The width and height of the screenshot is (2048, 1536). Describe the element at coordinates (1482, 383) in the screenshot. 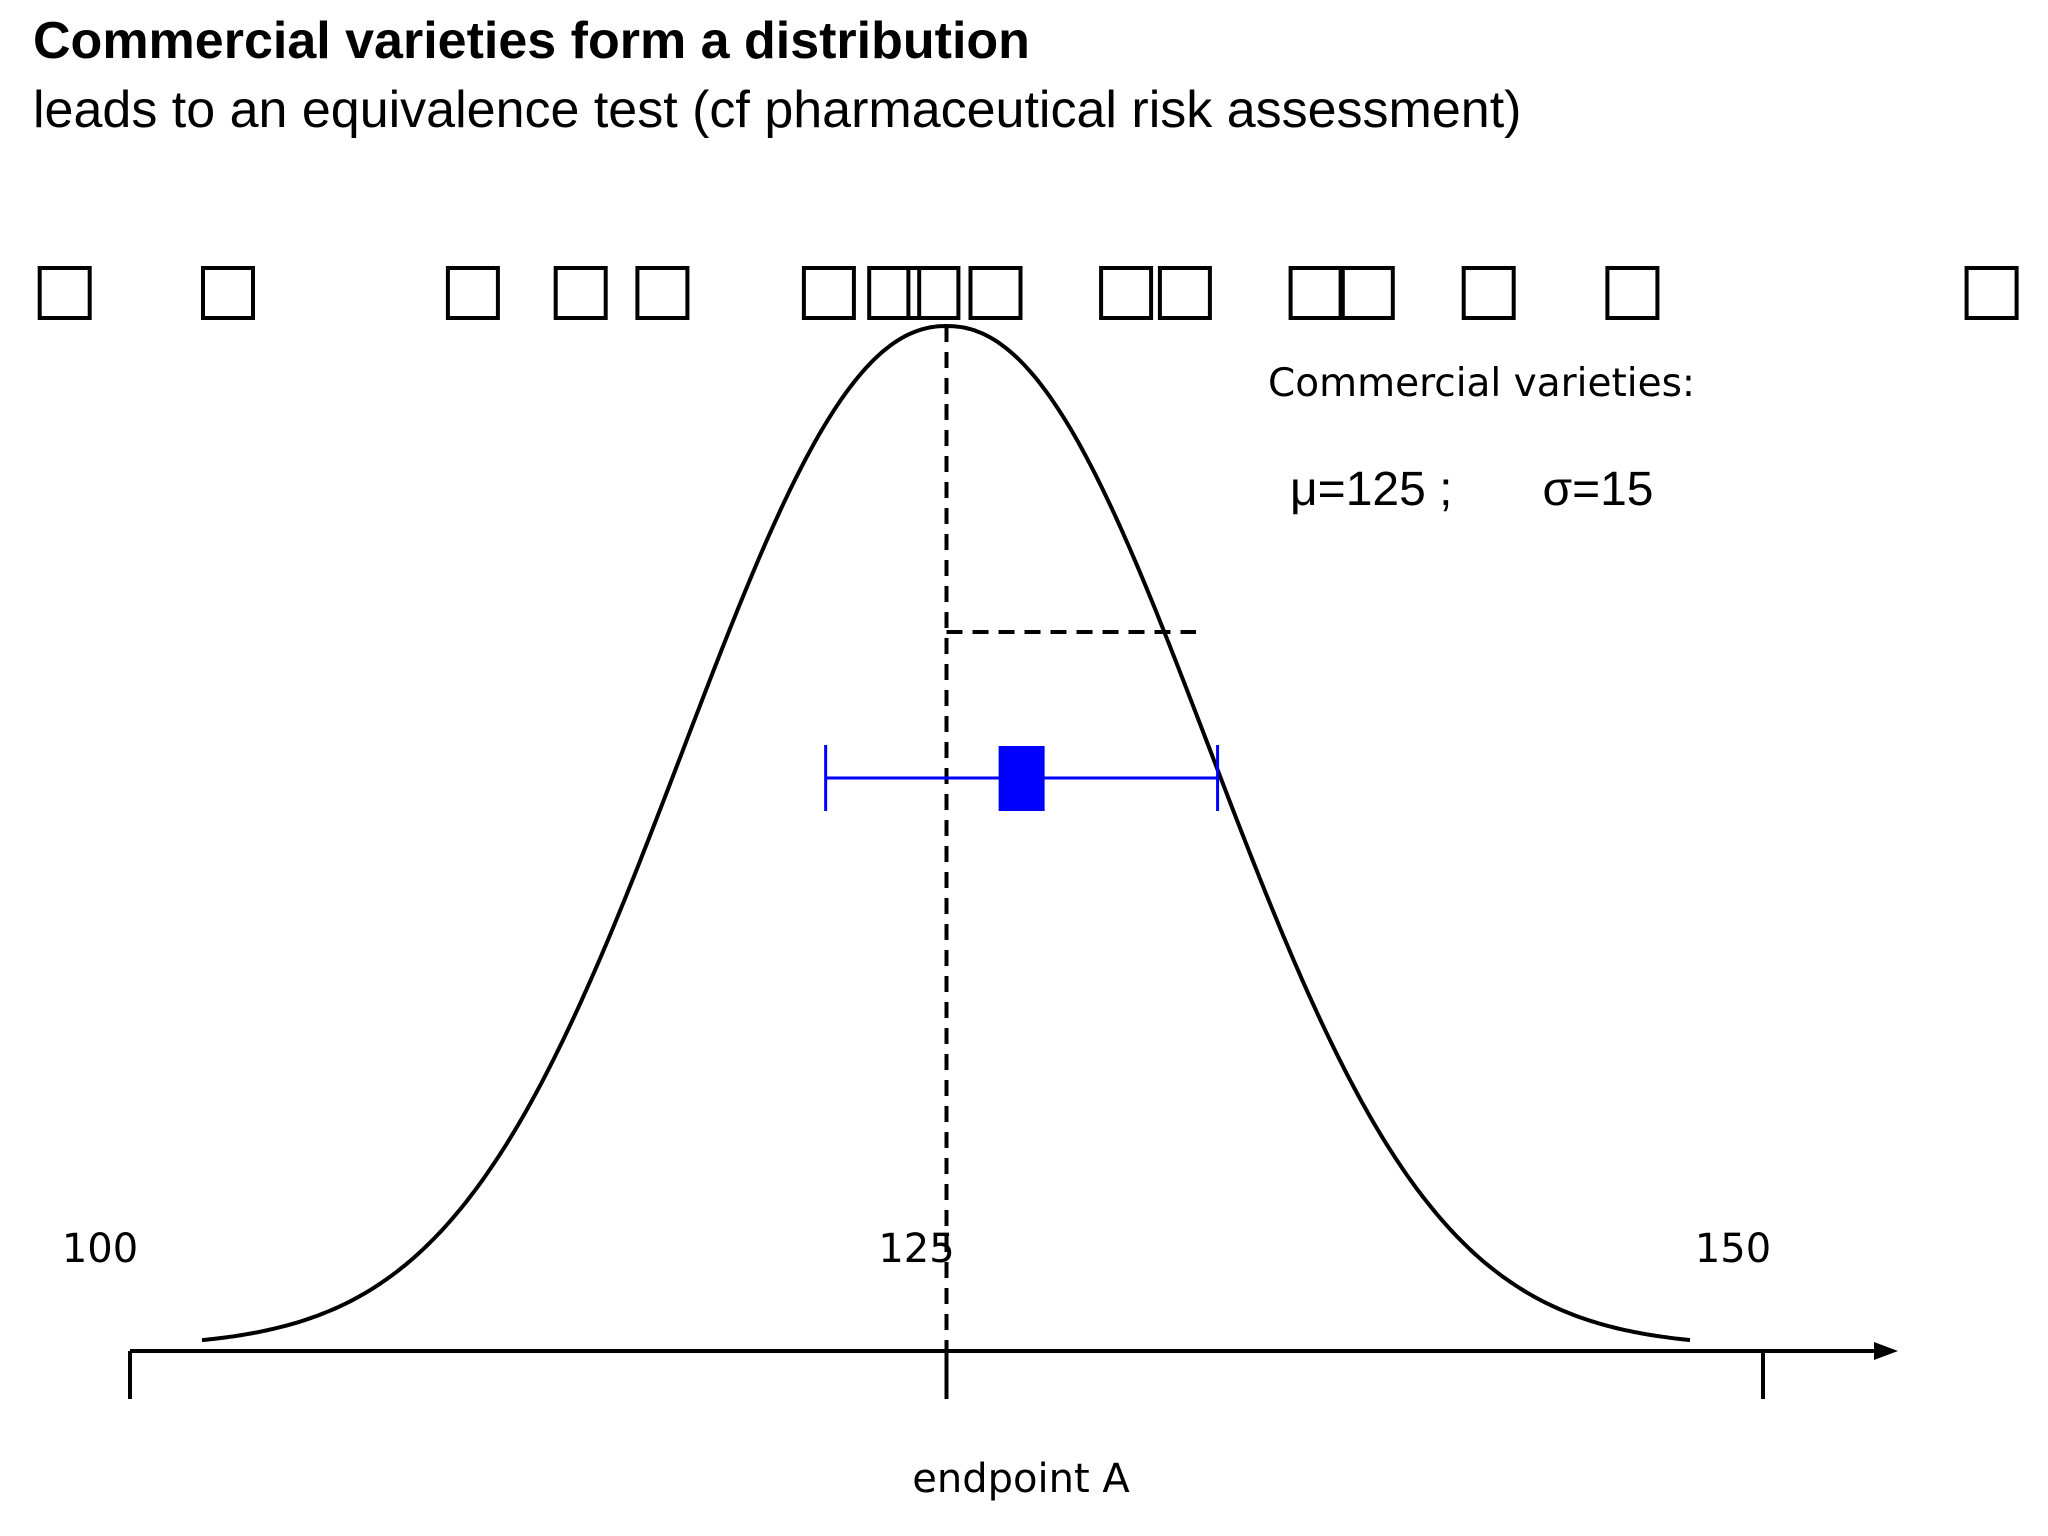

I see `legend-heading: Commercial varieties:` at that location.